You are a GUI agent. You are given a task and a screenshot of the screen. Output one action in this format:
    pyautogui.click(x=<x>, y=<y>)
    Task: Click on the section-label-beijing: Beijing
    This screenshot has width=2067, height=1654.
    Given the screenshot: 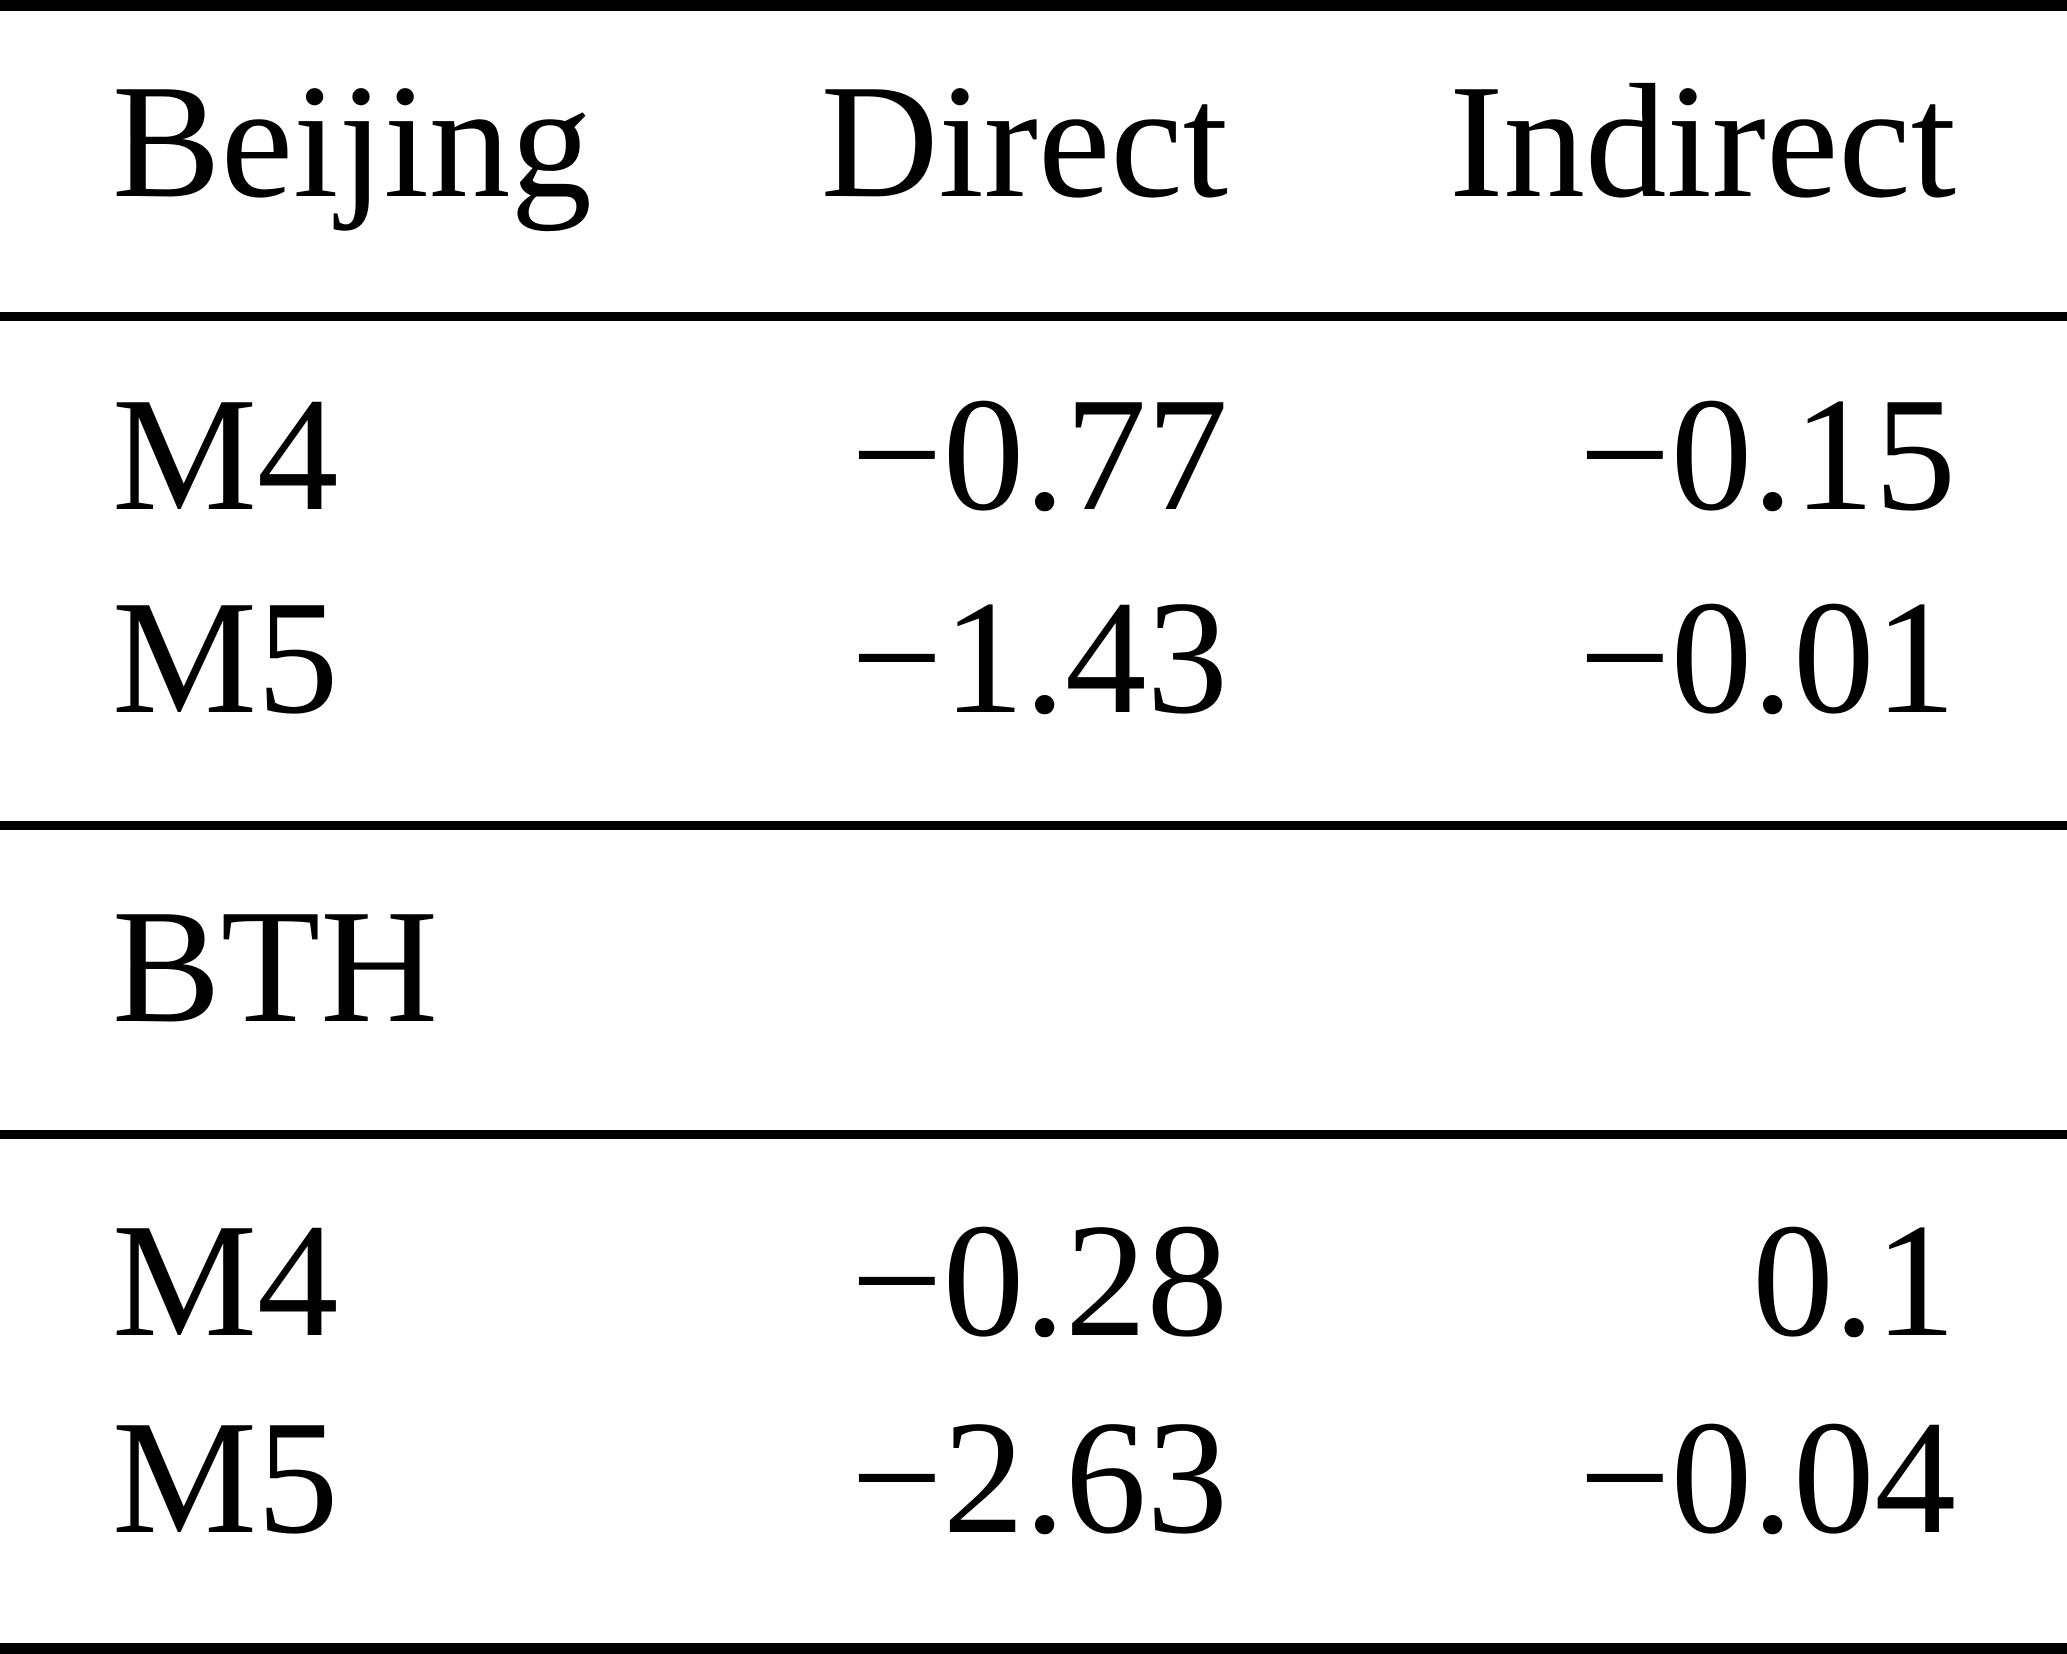 What is the action you would take?
    pyautogui.click(x=352, y=142)
    